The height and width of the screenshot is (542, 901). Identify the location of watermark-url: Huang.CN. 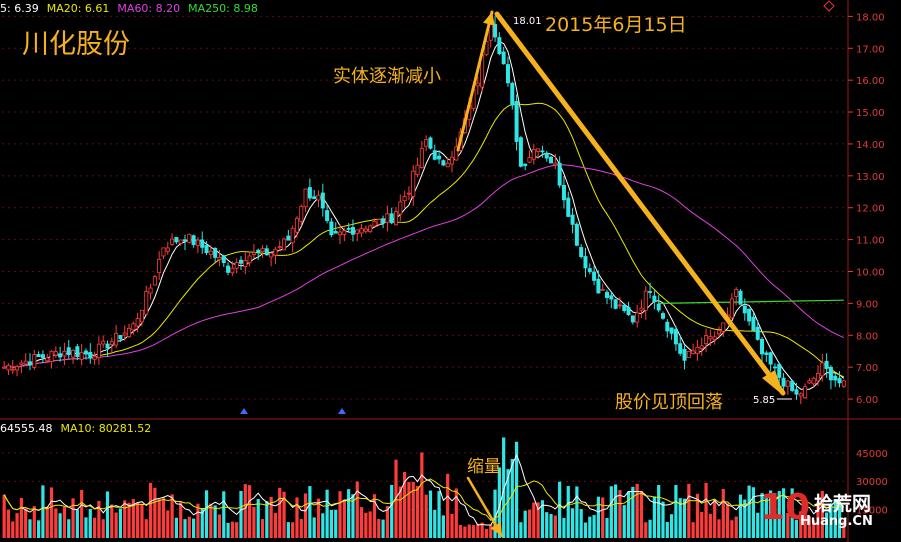
(836, 521).